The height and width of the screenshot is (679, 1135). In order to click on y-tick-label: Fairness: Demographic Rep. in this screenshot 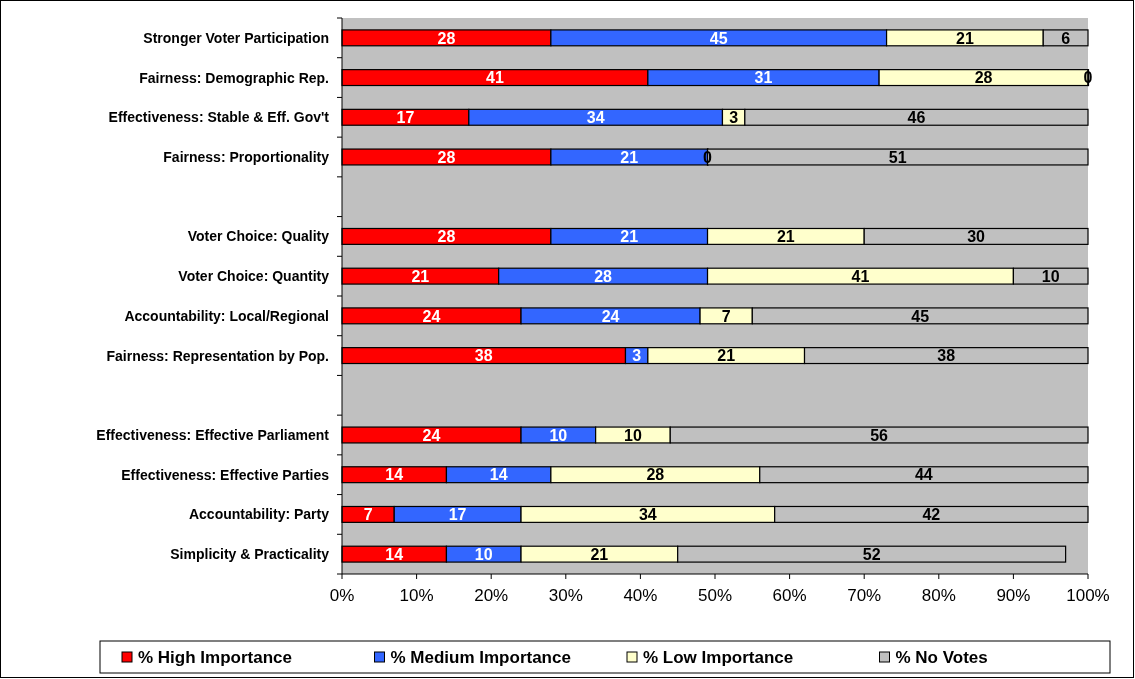, I will do `click(234, 77)`.